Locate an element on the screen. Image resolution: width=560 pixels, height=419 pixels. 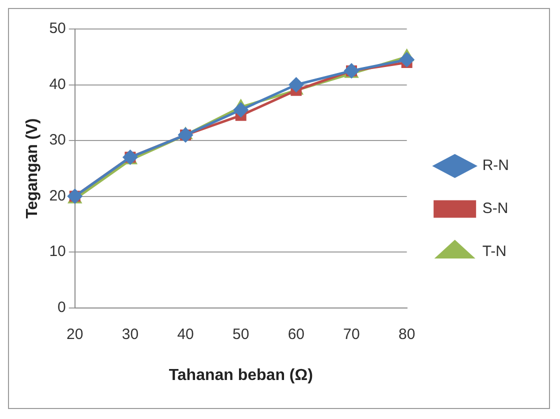
x-tick-label: 80 is located at coordinates (407, 334).